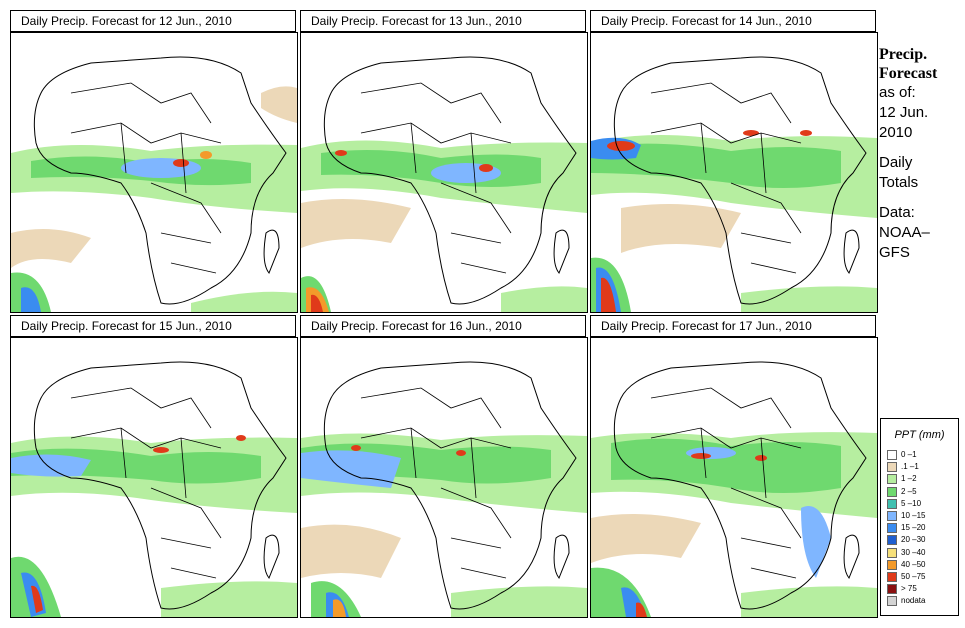 The width and height of the screenshot is (965, 628). Describe the element at coordinates (922, 492) in the screenshot. I see `legend-item: 2 –5` at that location.